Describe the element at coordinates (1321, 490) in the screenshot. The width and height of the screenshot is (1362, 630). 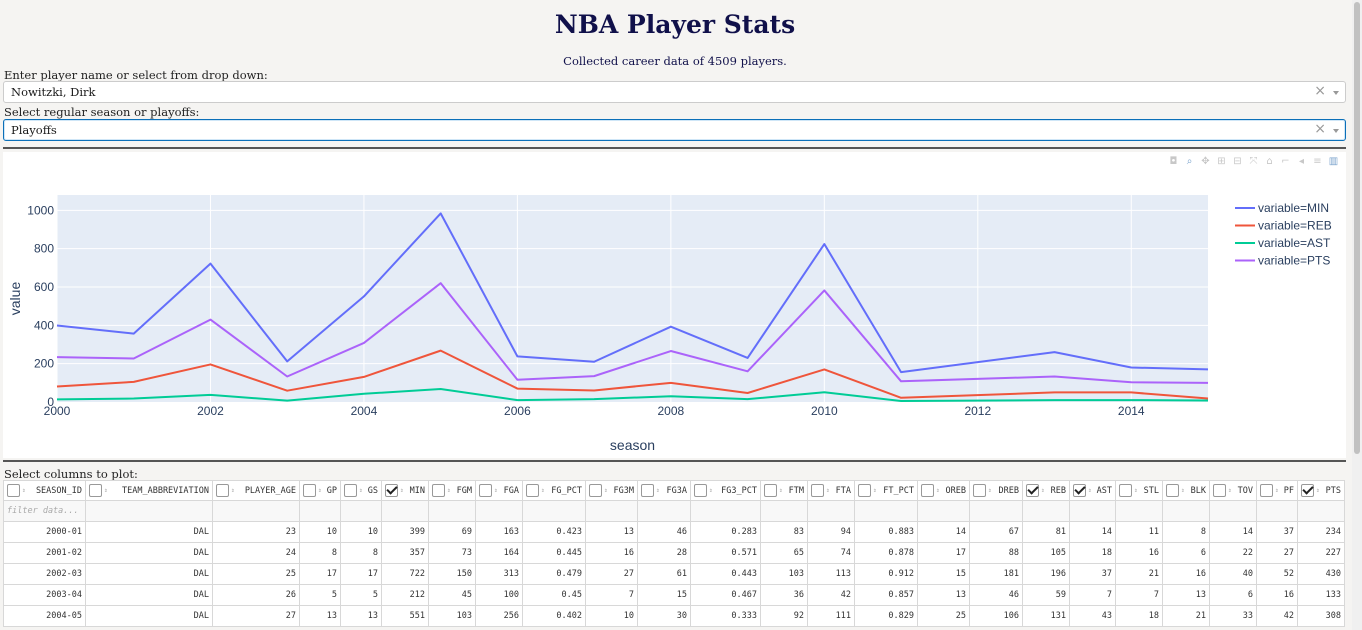
I see `column-header-pts: ⇕ PTS` at that location.